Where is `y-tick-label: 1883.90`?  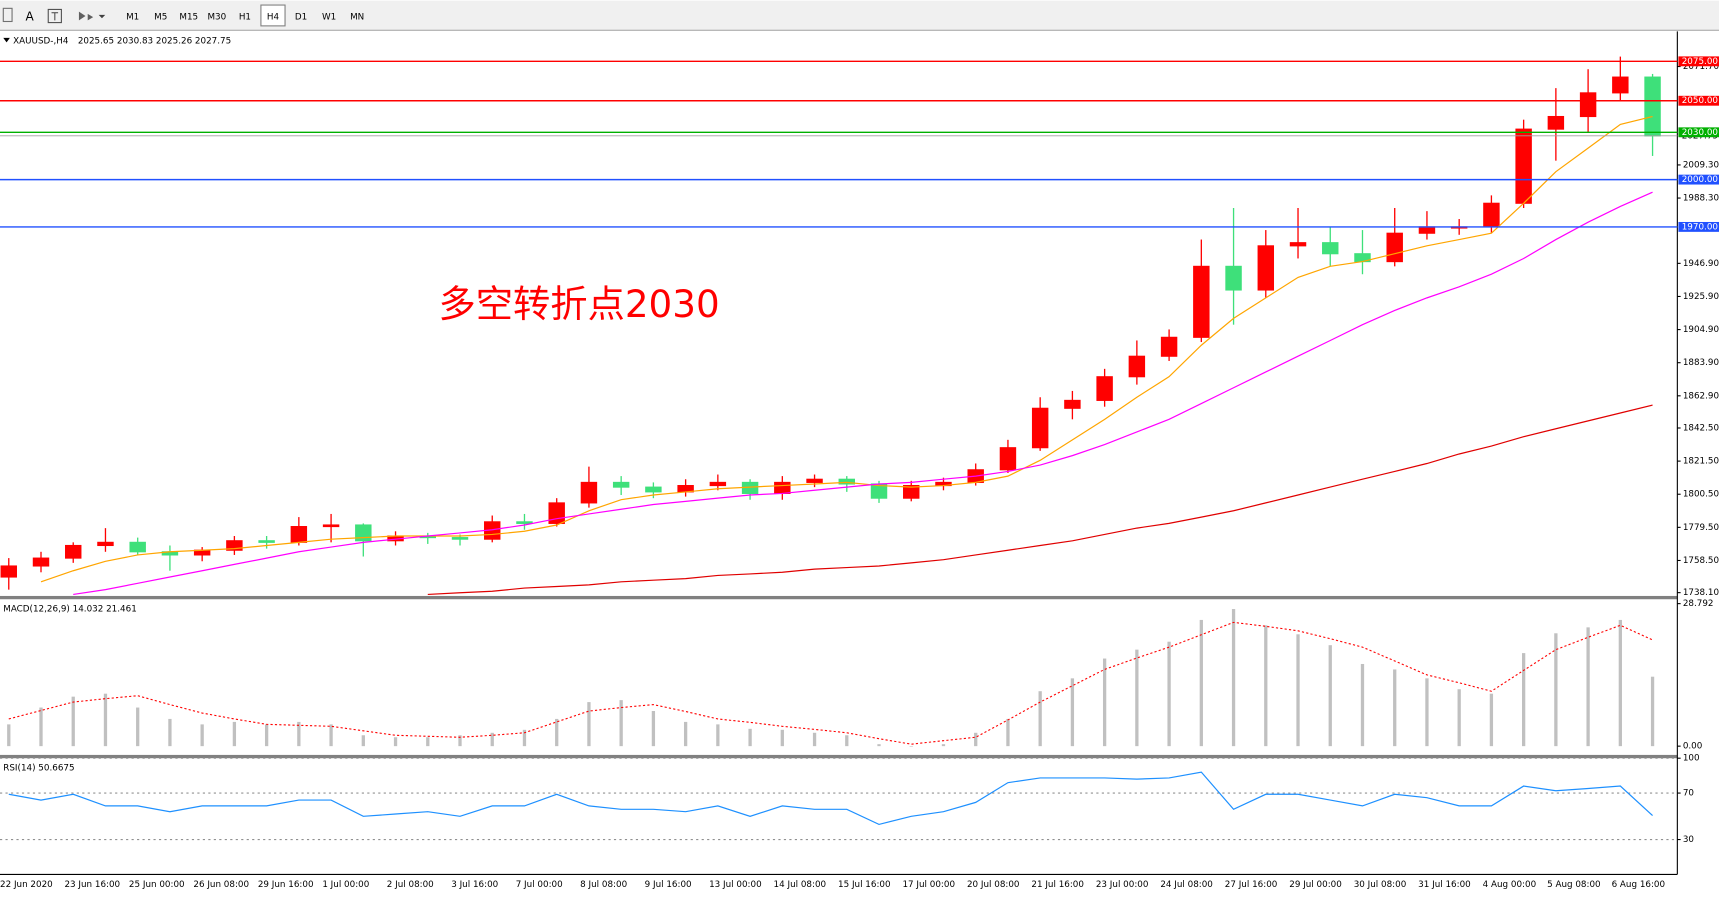 y-tick-label: 1883.90 is located at coordinates (1701, 363).